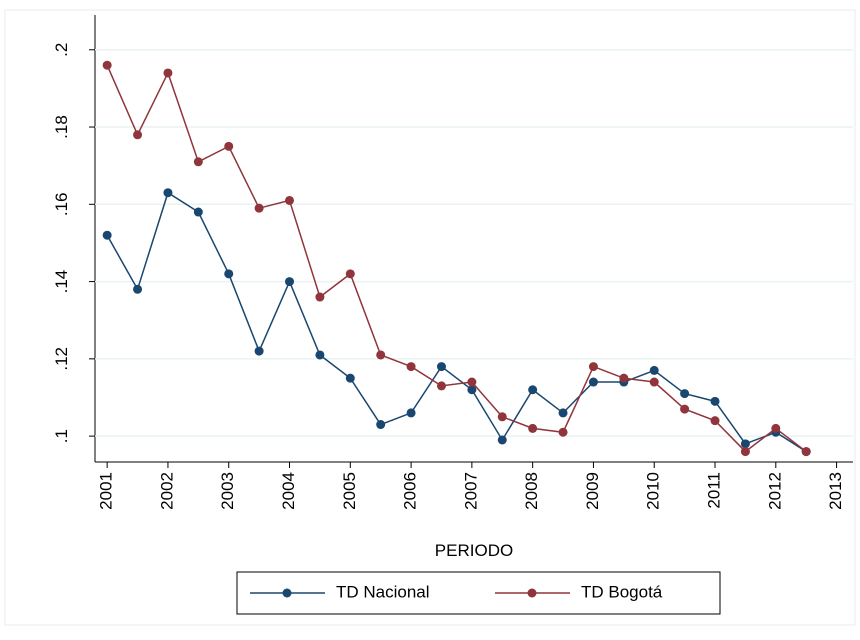 The height and width of the screenshot is (640, 860). What do you see at coordinates (288, 491) in the screenshot?
I see `x-tick-label: 2004` at bounding box center [288, 491].